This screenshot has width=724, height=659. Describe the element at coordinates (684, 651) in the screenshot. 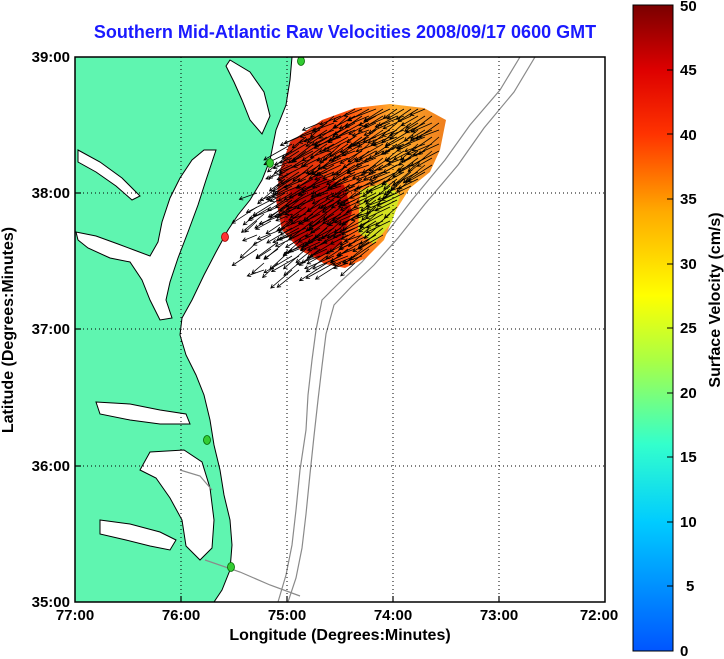

I see `colorbar-tick-label: 0` at that location.